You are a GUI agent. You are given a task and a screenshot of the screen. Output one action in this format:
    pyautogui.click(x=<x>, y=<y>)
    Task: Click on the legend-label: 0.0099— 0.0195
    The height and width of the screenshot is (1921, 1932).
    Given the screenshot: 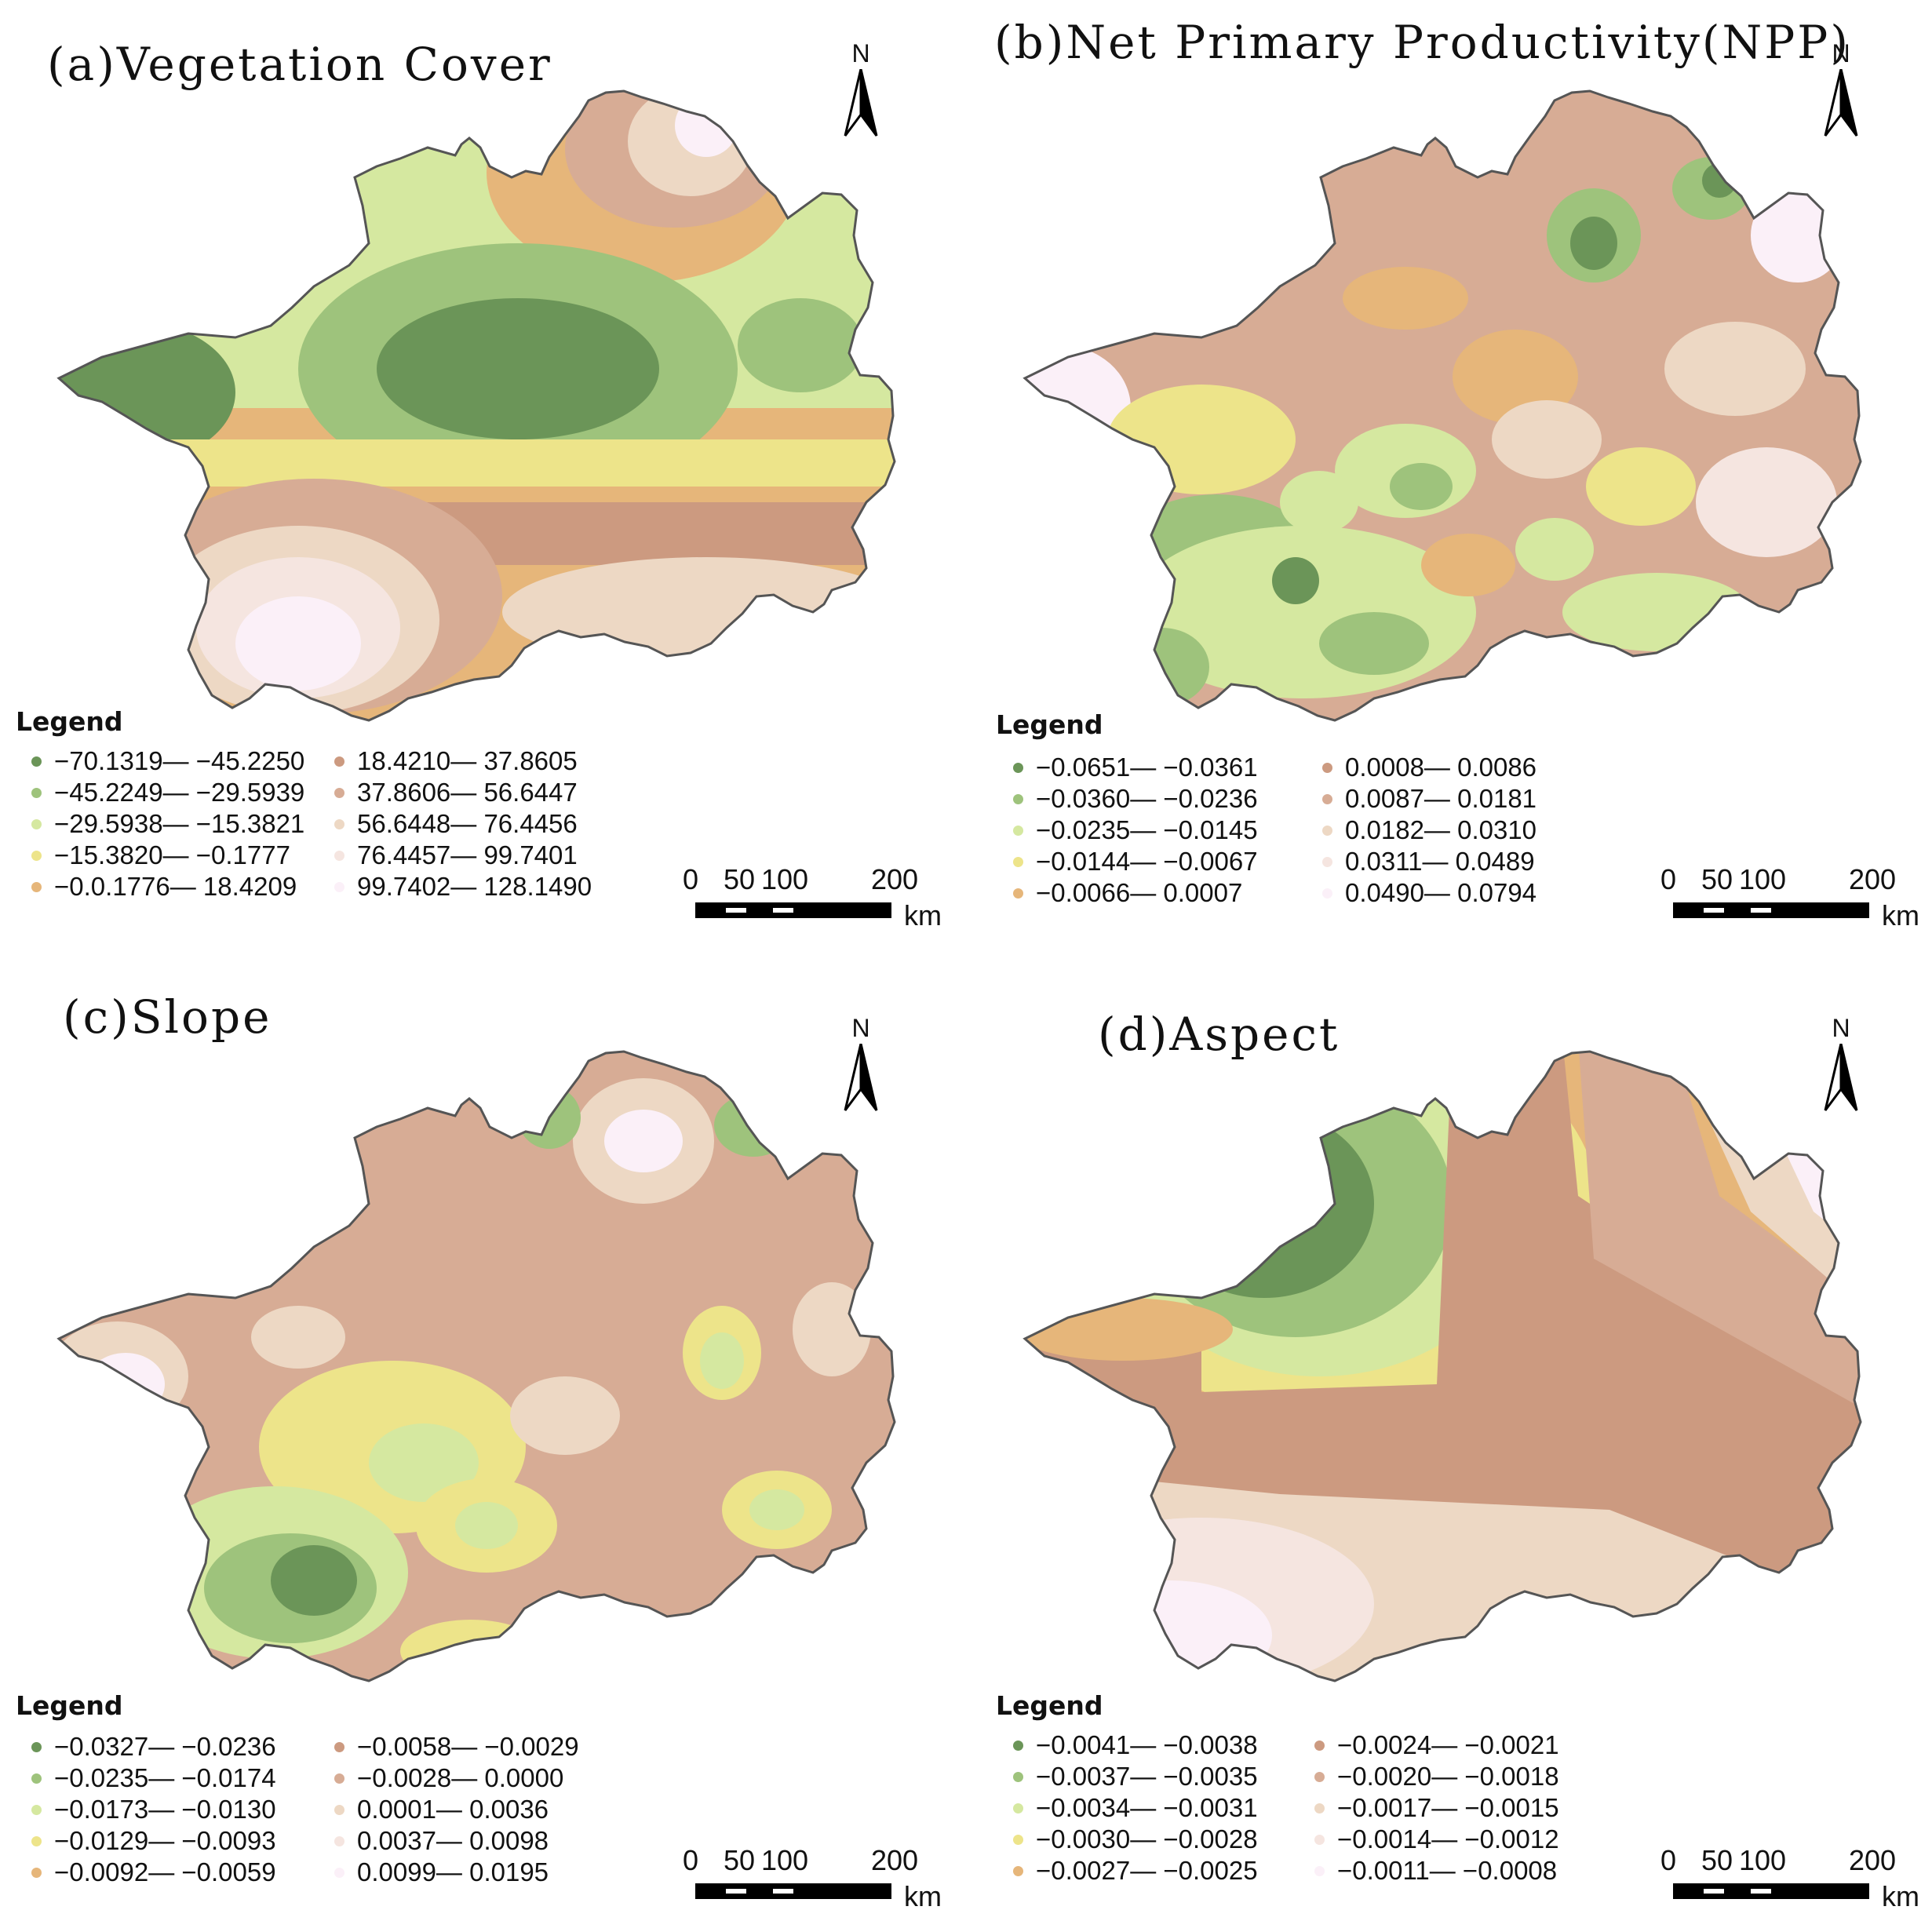 What is the action you would take?
    pyautogui.click(x=453, y=1871)
    